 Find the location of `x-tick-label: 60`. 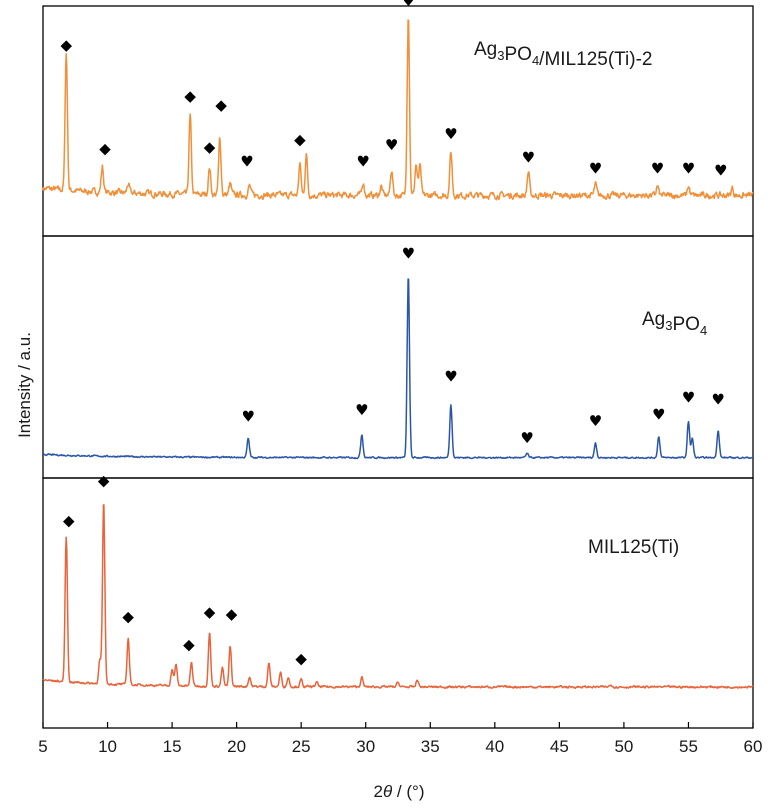

x-tick-label: 60 is located at coordinates (753, 746).